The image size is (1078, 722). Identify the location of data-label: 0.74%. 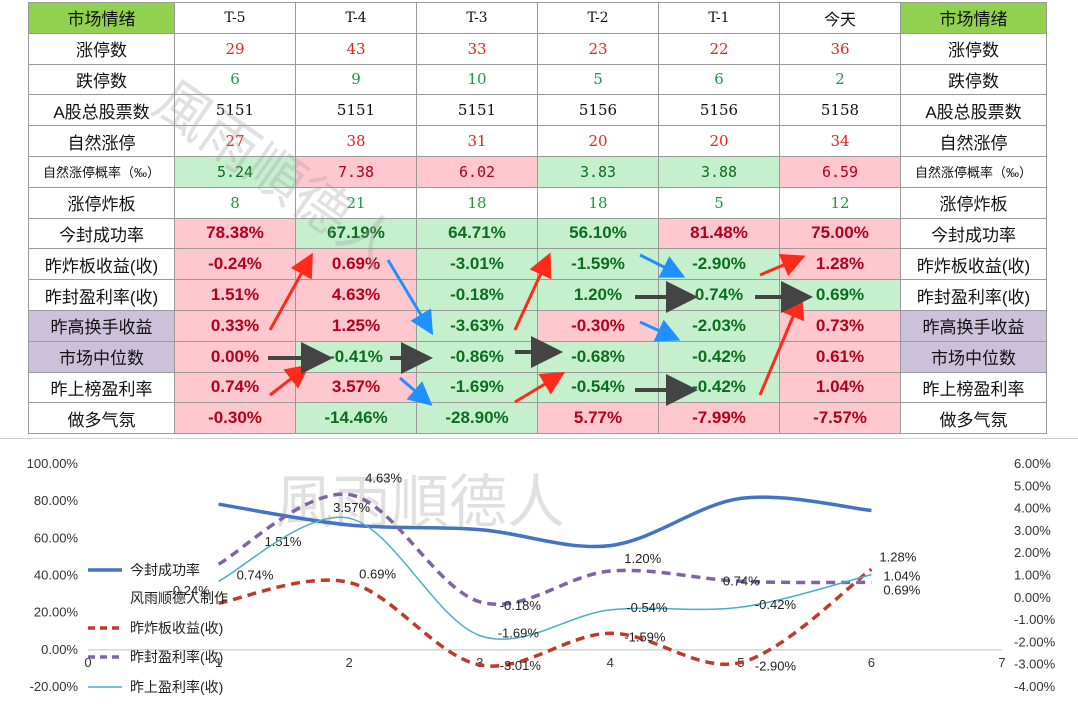
(255, 574).